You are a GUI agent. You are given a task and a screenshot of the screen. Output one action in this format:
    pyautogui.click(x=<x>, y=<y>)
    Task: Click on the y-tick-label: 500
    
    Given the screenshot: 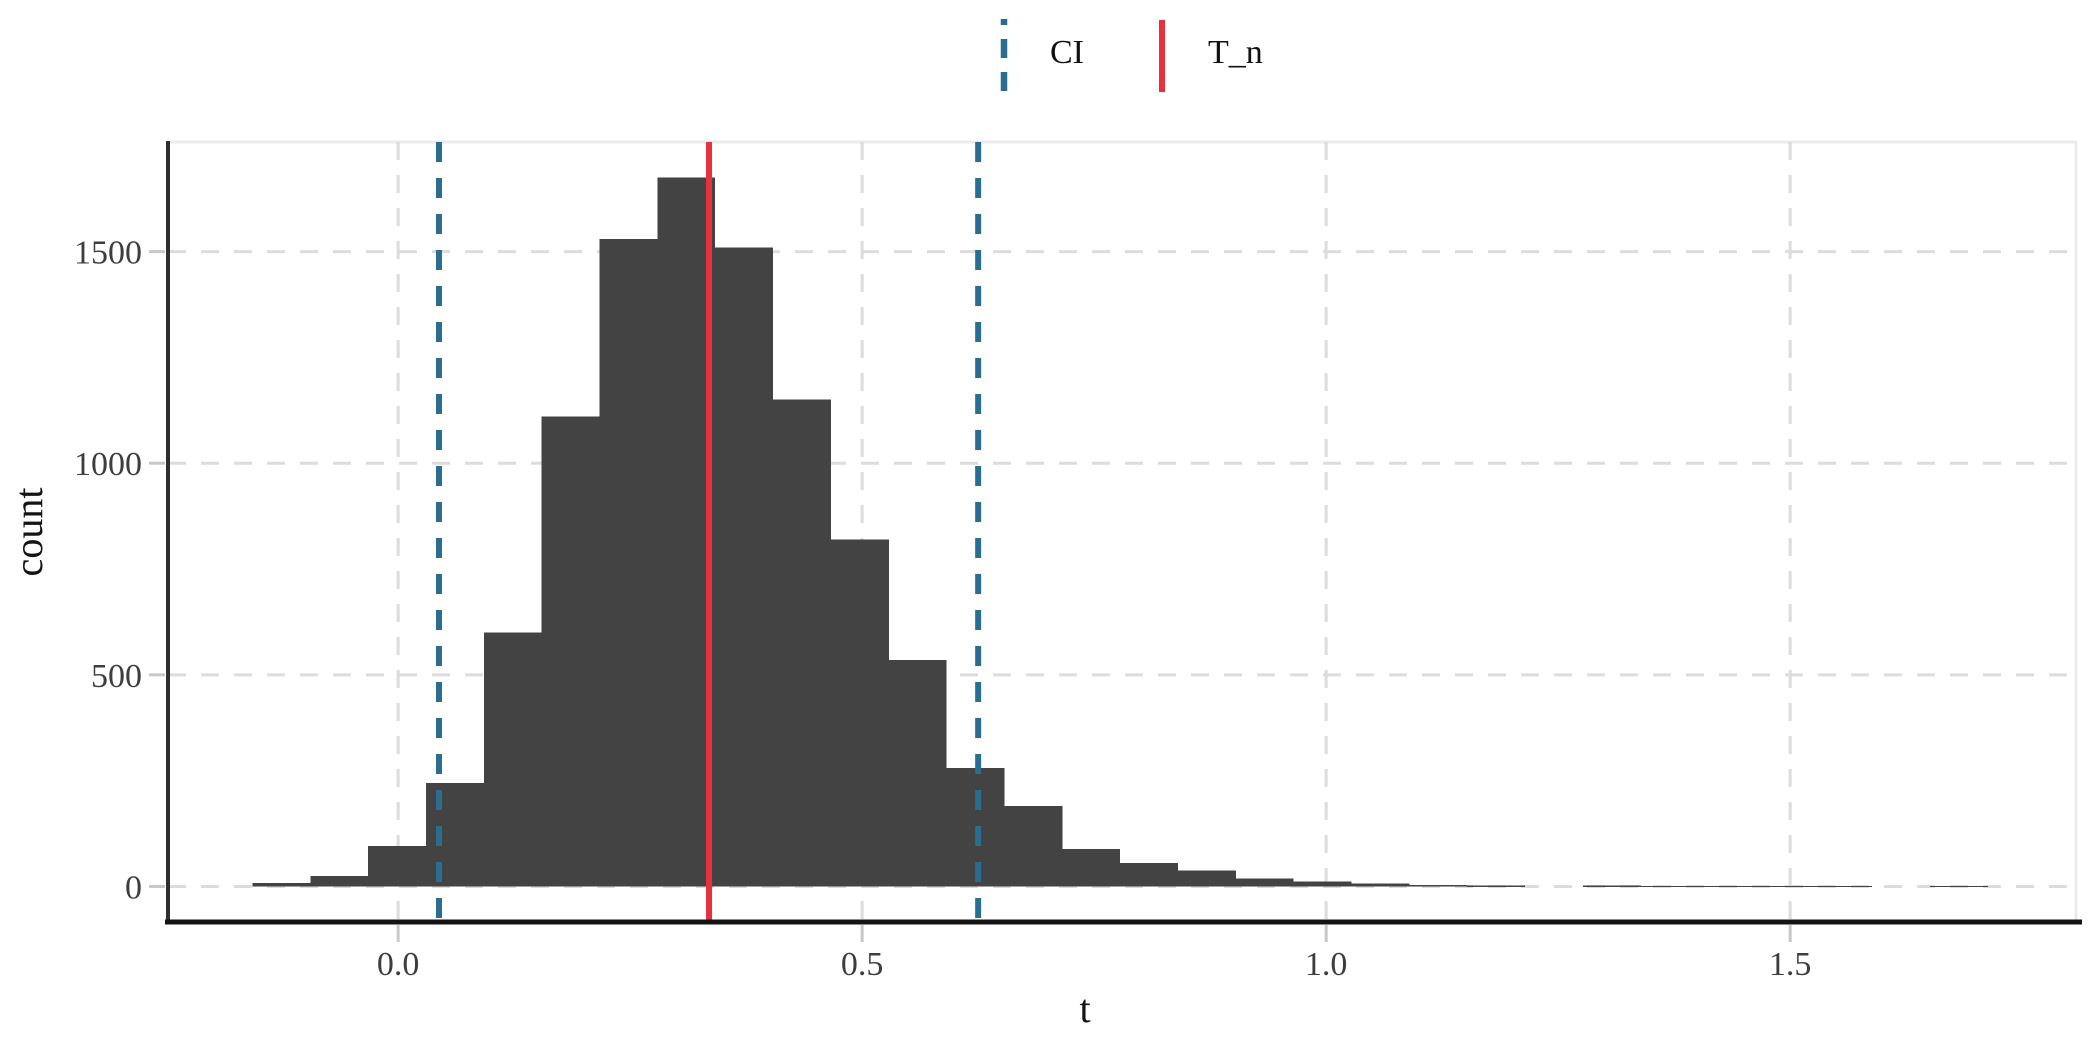 What is the action you would take?
    pyautogui.click(x=116, y=676)
    